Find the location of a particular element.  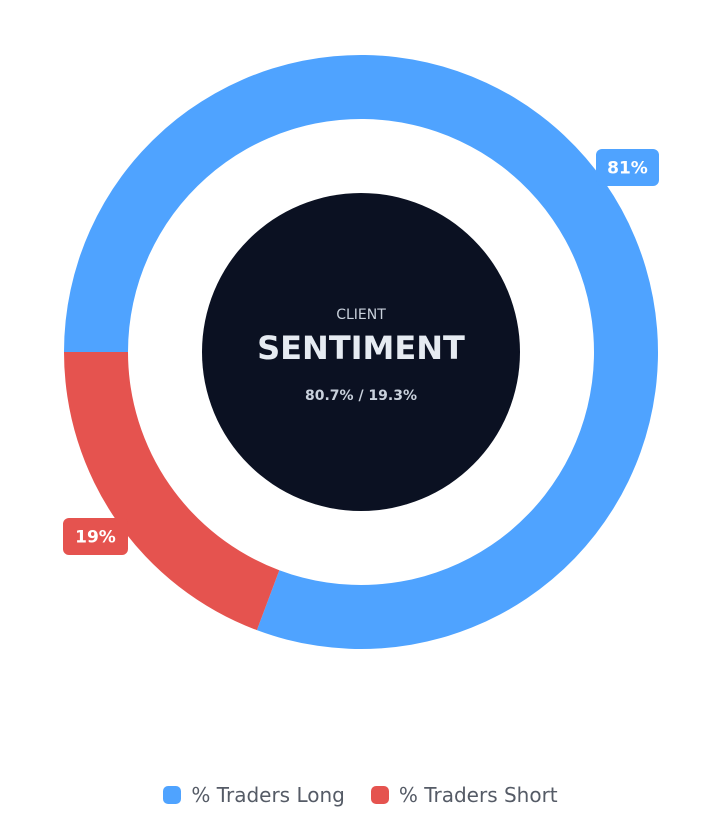

data-label-text: 81% is located at coordinates (627, 169).